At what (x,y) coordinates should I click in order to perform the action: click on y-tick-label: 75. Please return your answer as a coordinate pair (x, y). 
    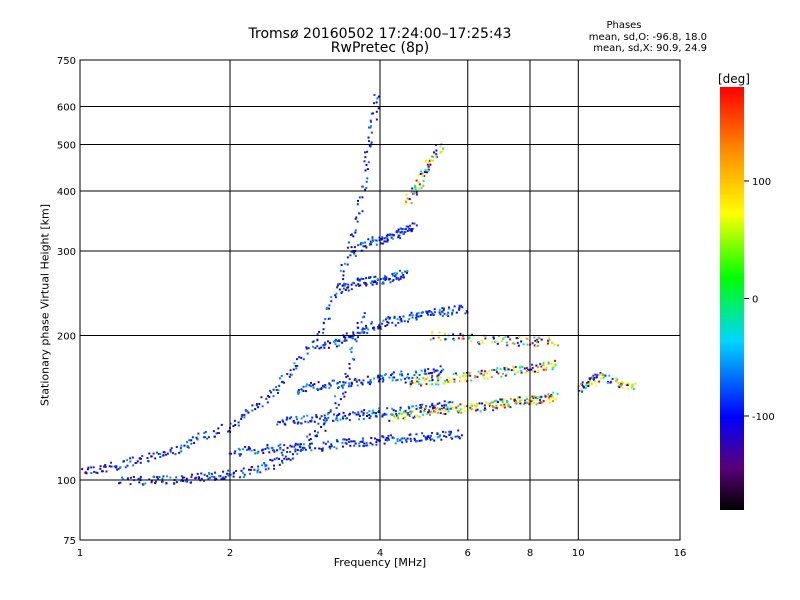
    Looking at the image, I should click on (69, 541).